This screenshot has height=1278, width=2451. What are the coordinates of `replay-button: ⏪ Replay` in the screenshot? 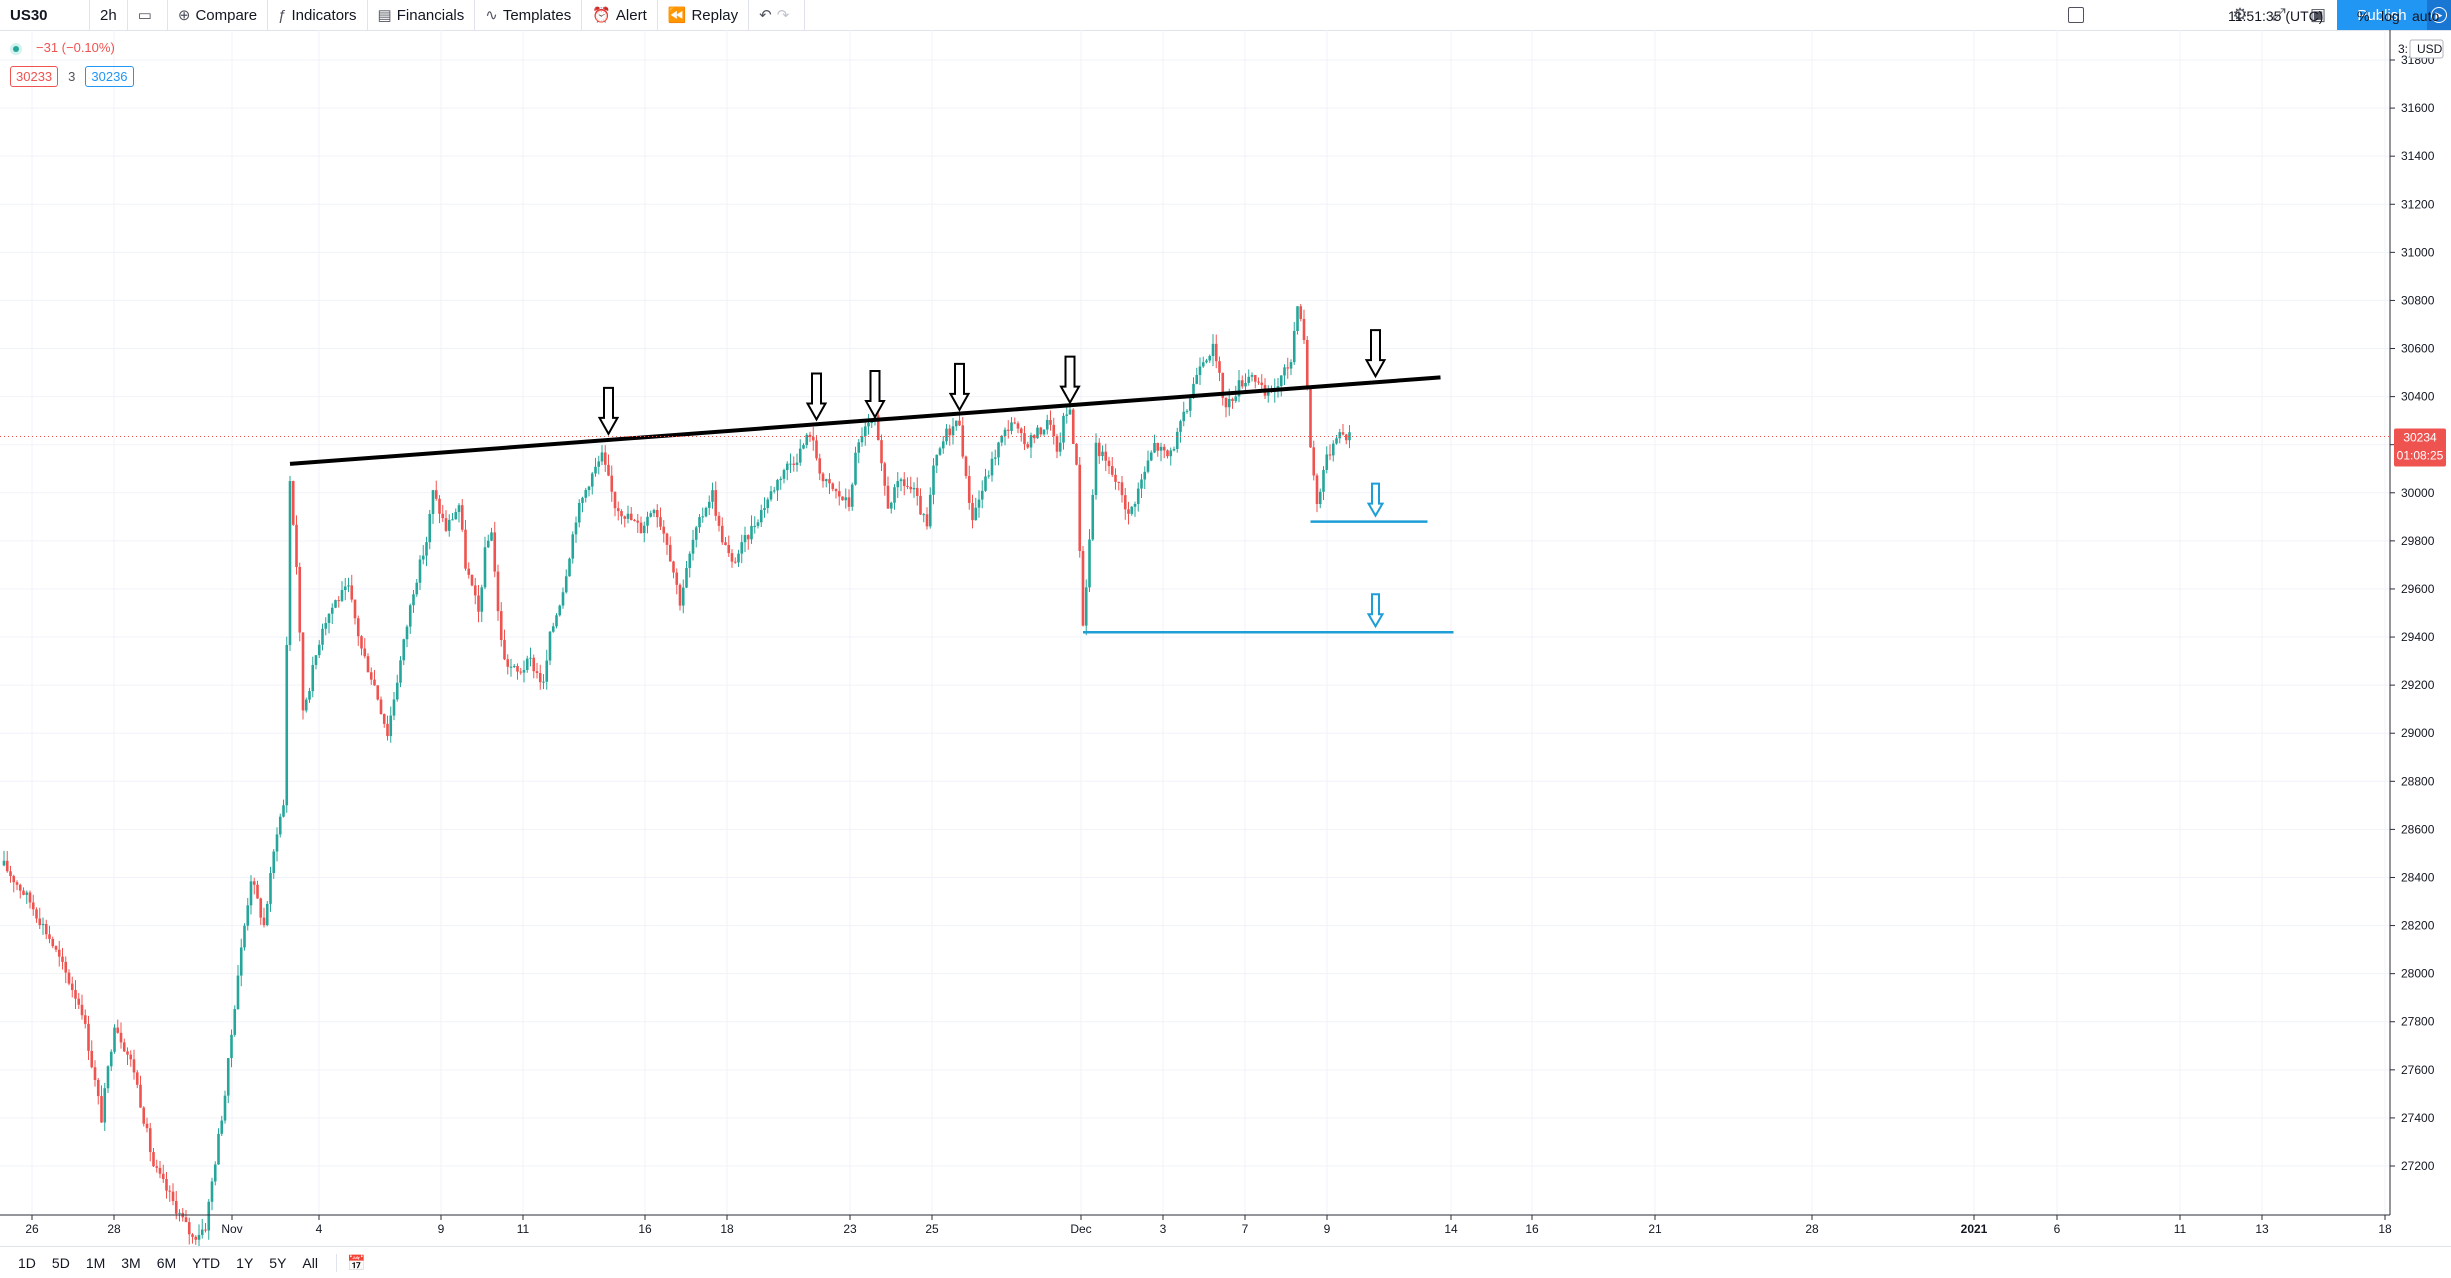 It's located at (704, 15).